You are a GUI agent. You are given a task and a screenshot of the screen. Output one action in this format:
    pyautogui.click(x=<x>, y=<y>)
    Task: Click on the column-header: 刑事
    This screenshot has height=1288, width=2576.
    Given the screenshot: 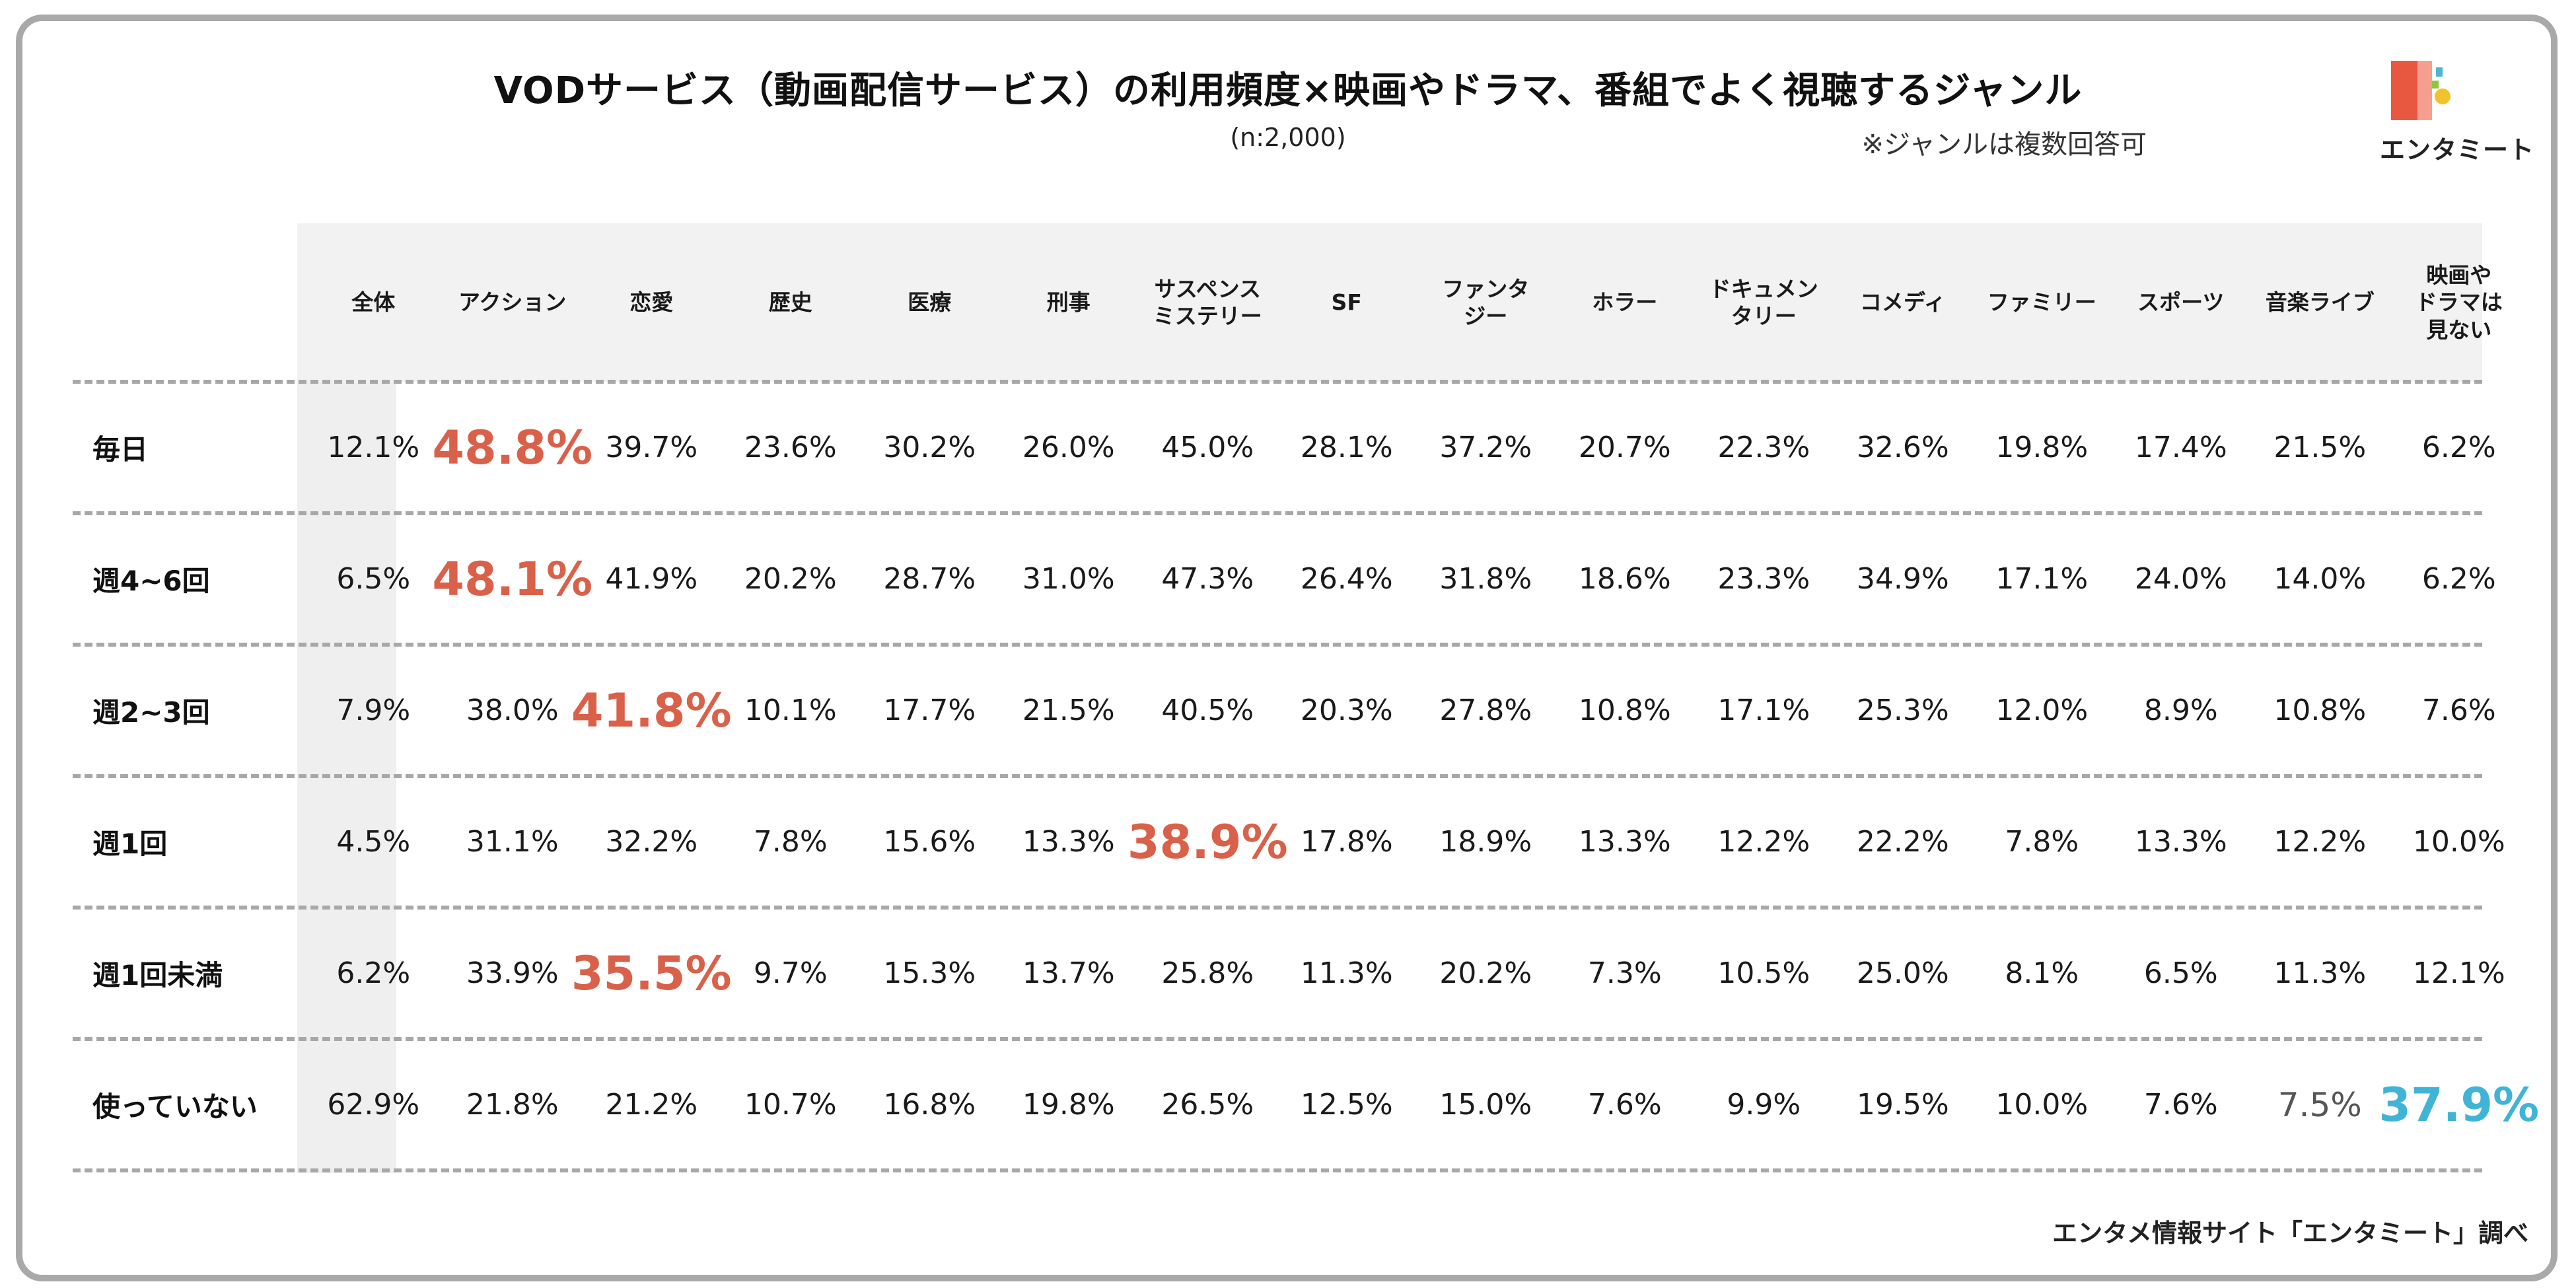 What is the action you would take?
    pyautogui.click(x=1068, y=302)
    